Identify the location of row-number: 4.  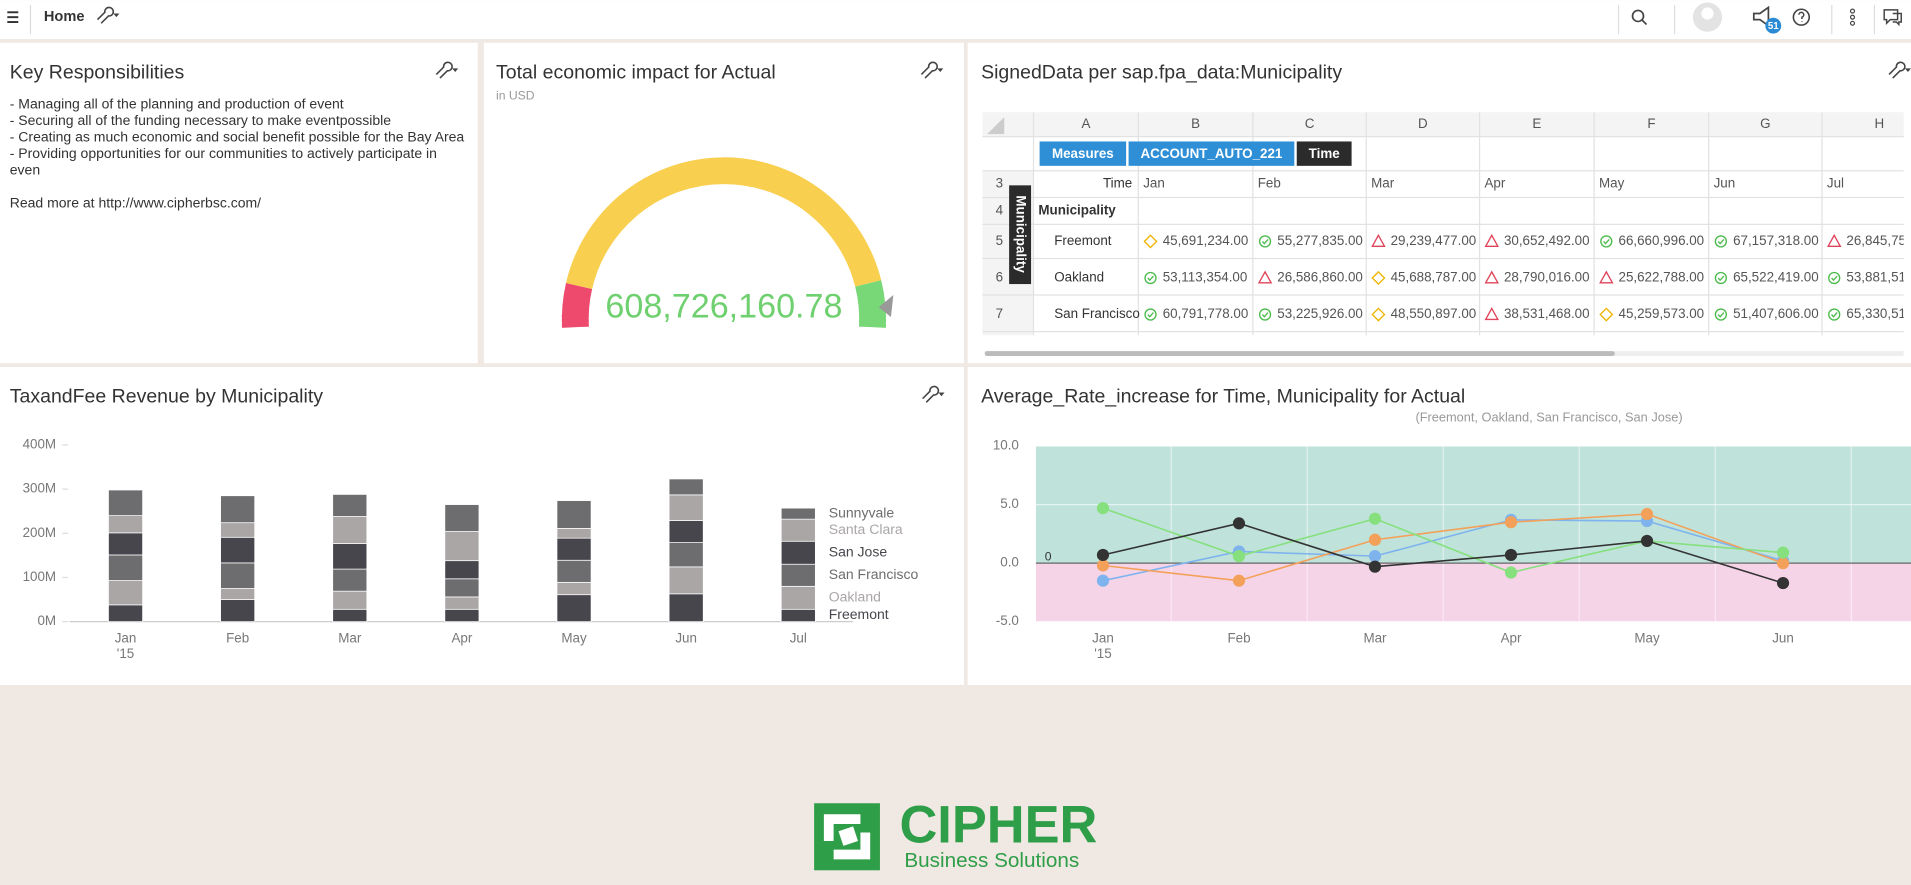
(1000, 209).